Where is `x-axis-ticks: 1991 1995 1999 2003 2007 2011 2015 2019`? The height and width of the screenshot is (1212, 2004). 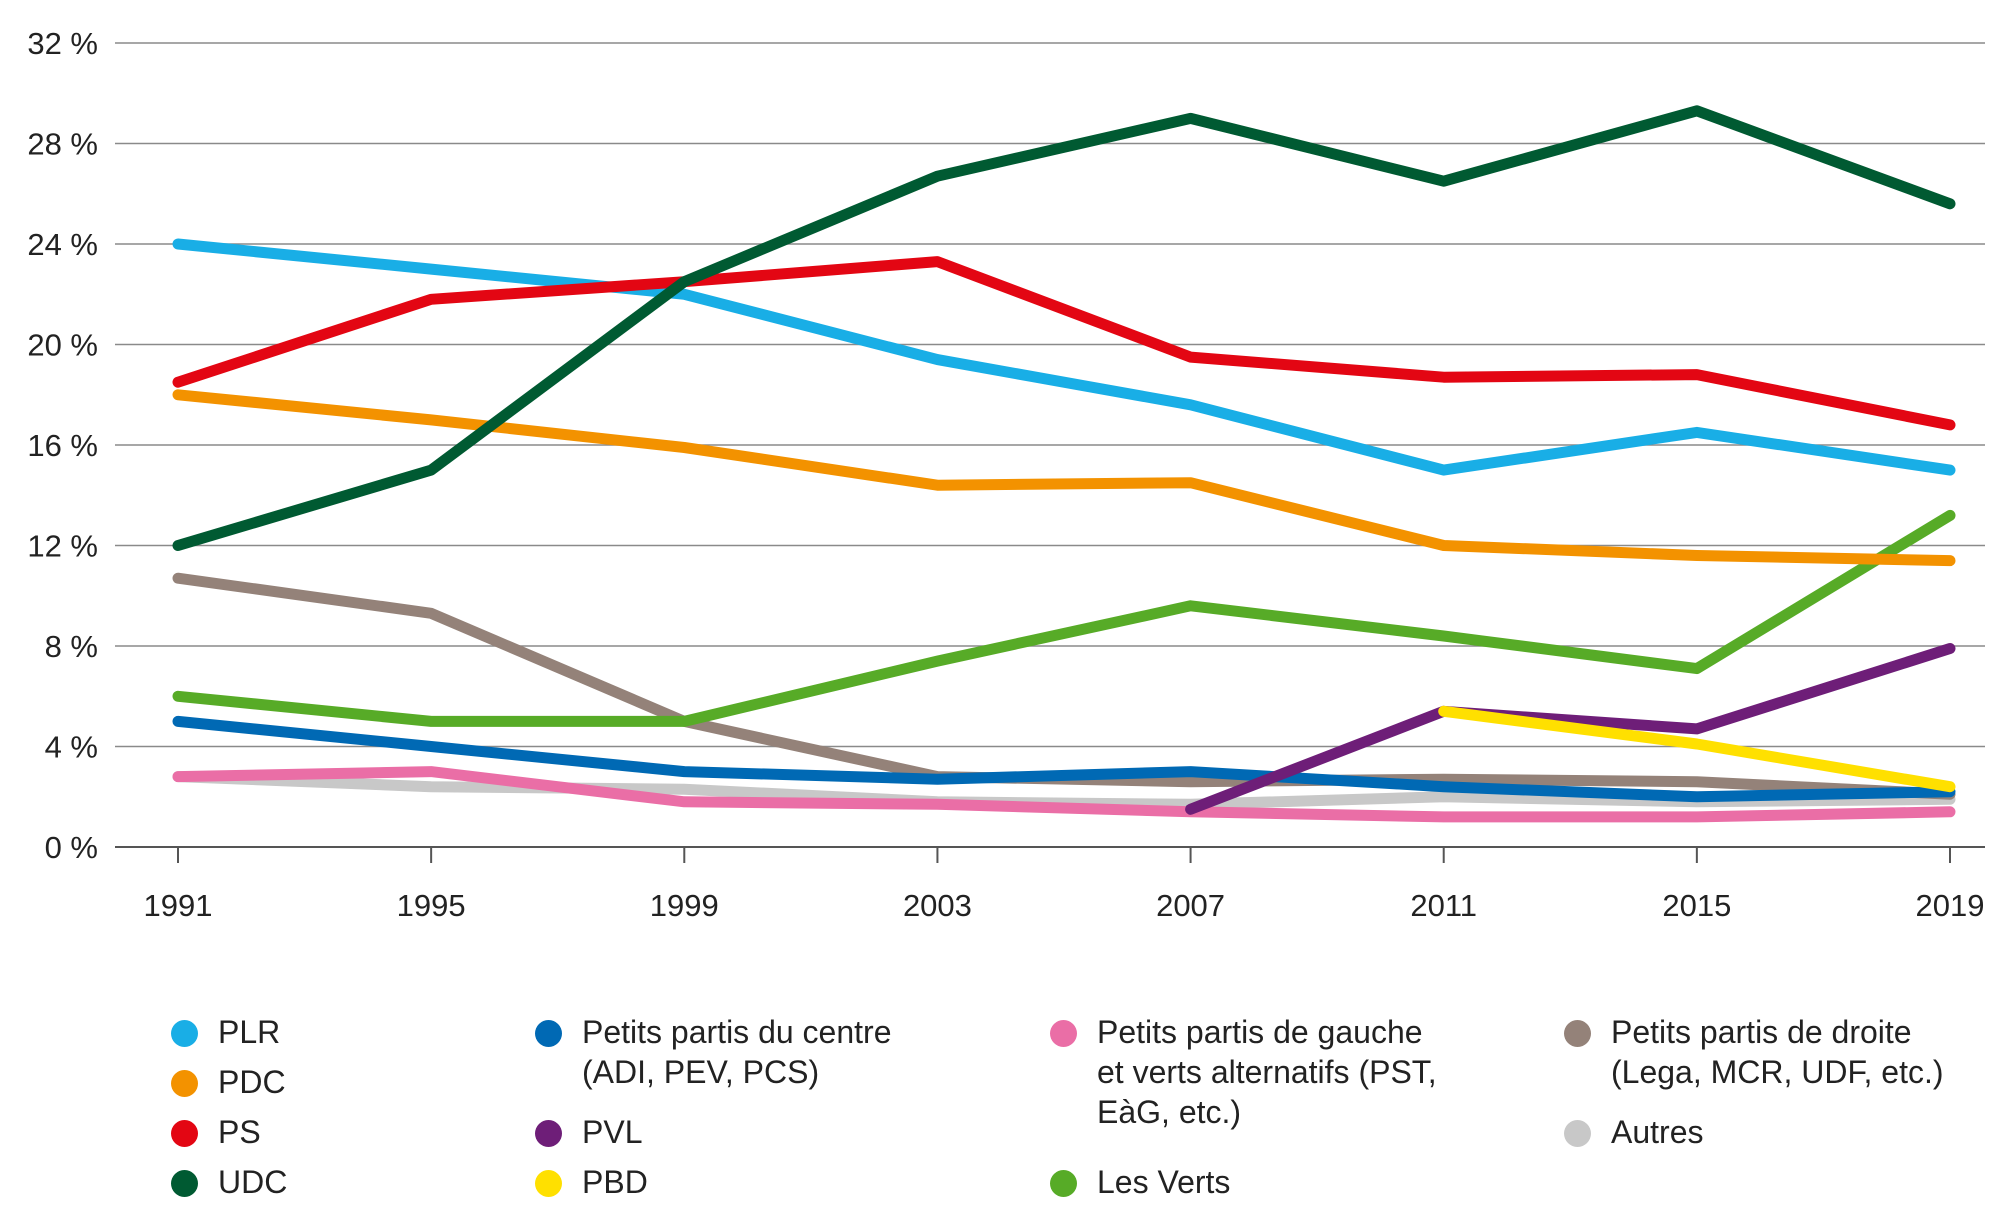
x-axis-ticks: 1991 1995 1999 2003 2007 2011 2015 2019 is located at coordinates (1064, 885).